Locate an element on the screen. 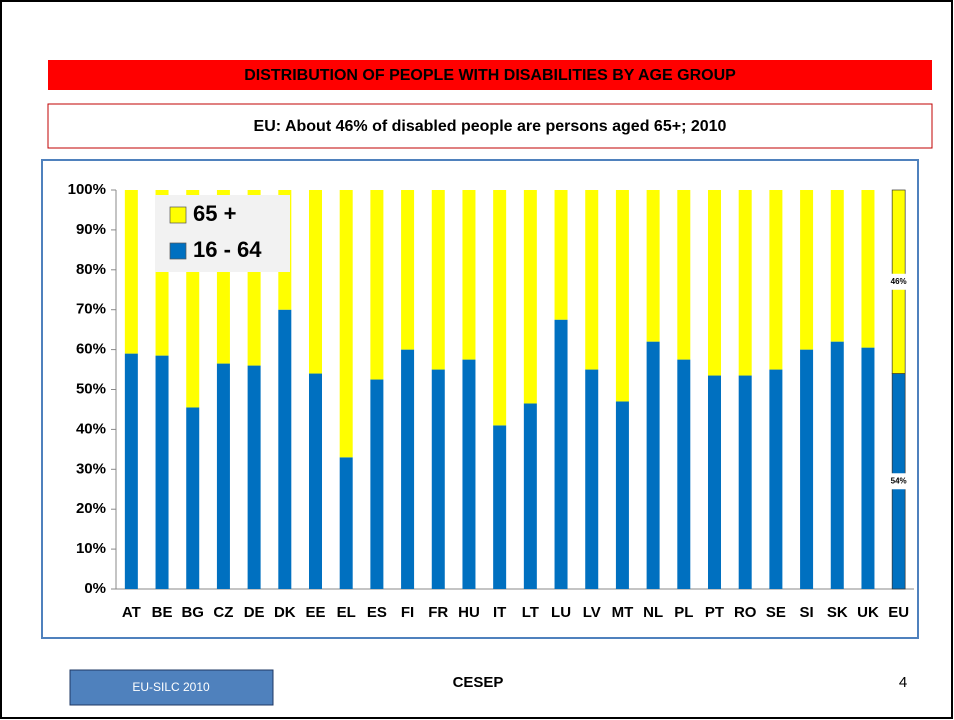  x-tick-label: AT is located at coordinates (131, 612).